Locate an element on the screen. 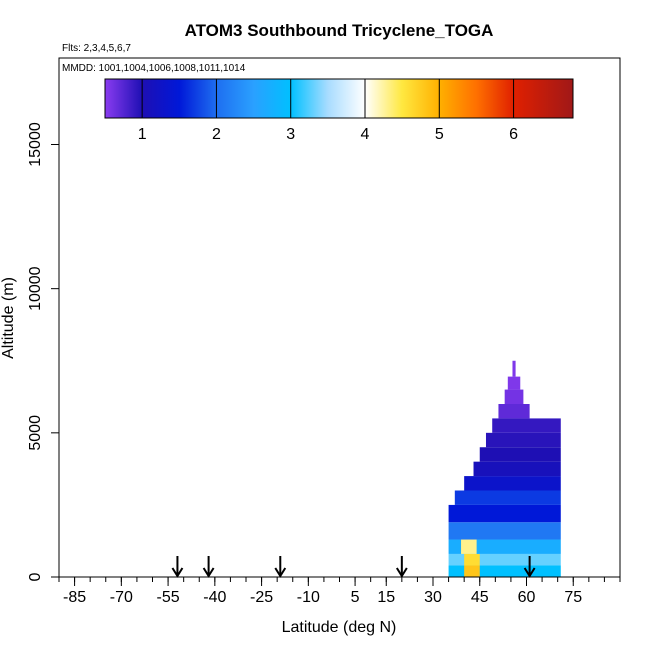  x-tick-label: 75 is located at coordinates (573, 597).